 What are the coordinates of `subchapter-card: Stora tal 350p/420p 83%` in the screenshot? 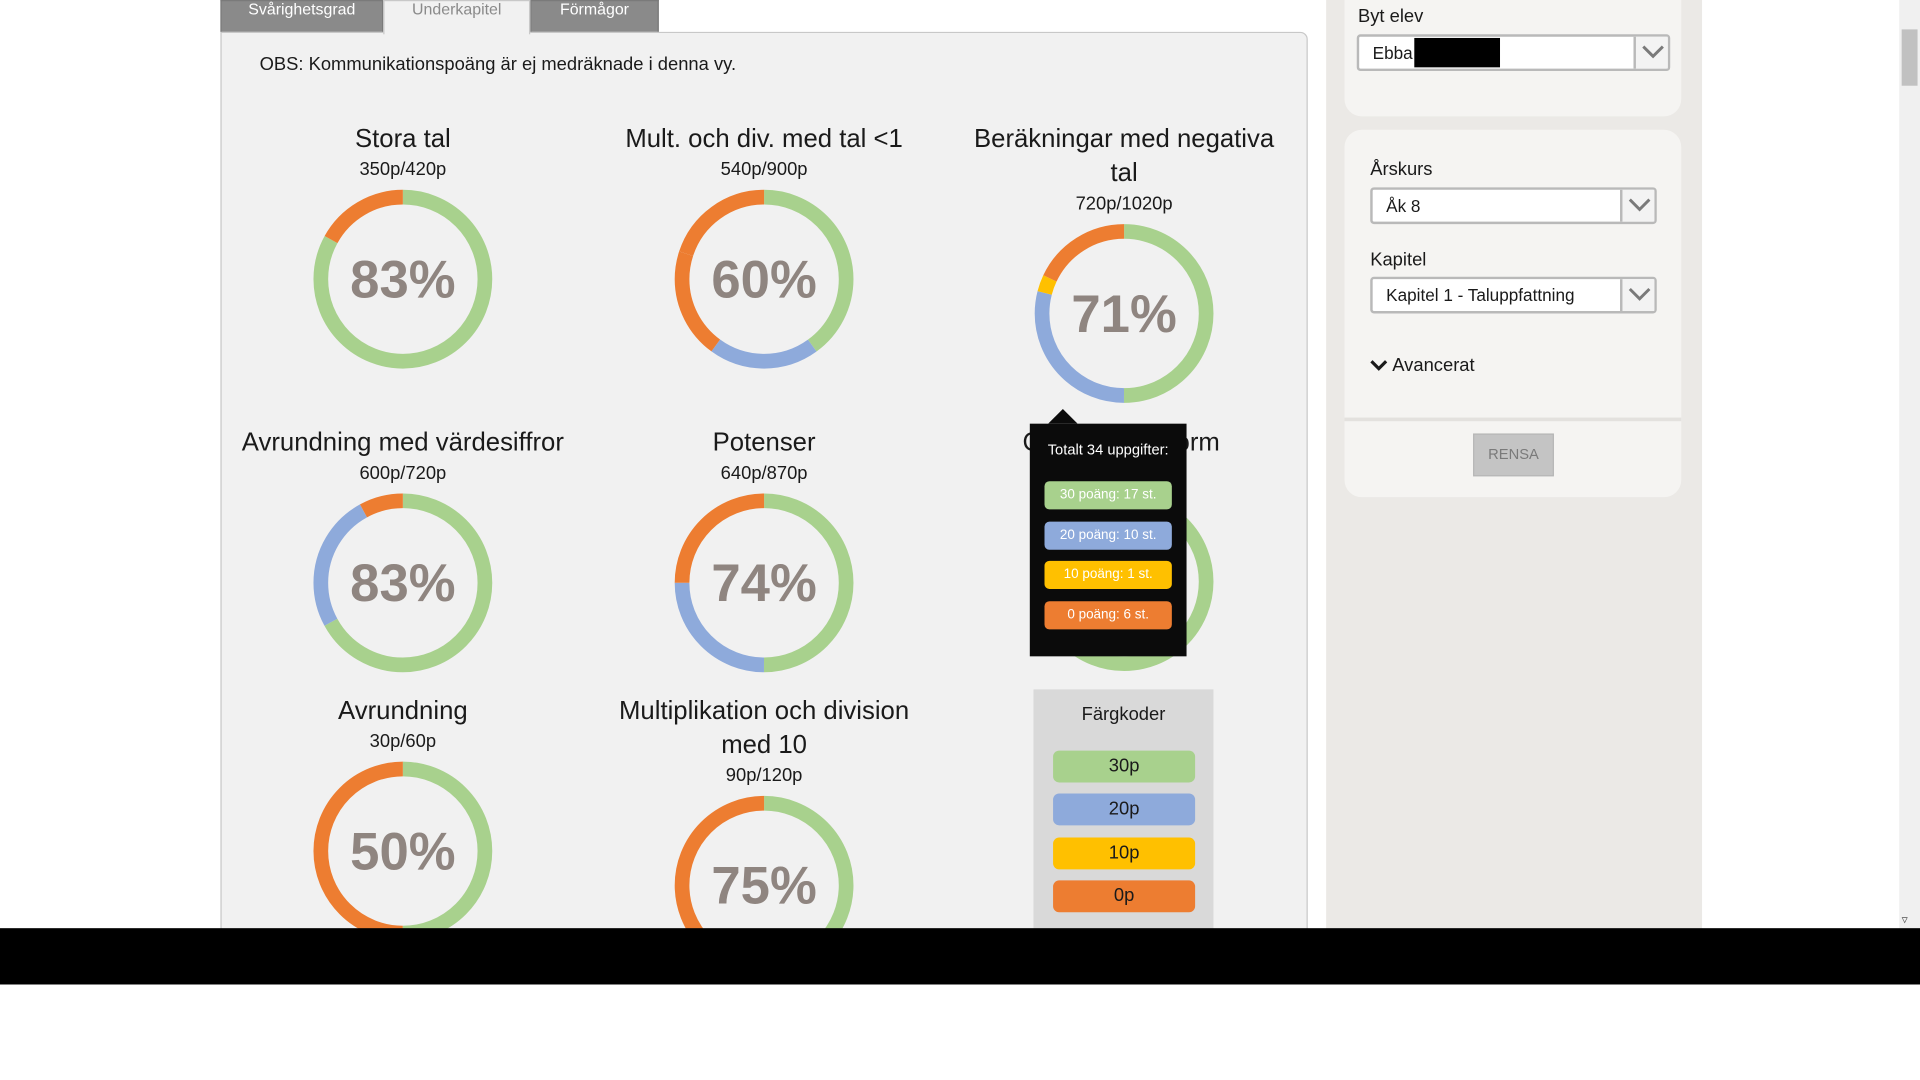 It's located at (402, 246).